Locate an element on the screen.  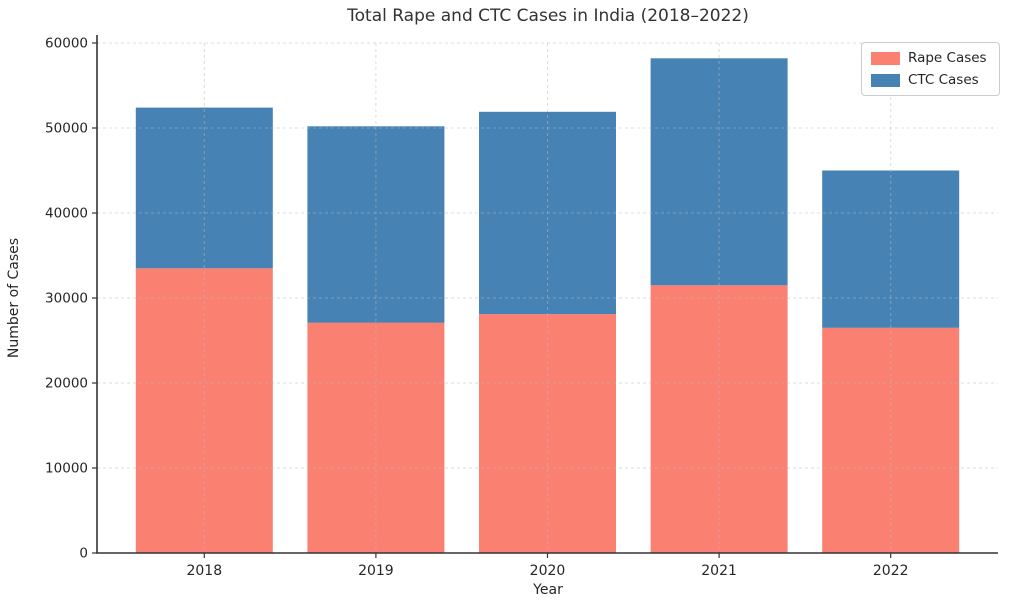
x-tick-label: 2018 is located at coordinates (204, 571).